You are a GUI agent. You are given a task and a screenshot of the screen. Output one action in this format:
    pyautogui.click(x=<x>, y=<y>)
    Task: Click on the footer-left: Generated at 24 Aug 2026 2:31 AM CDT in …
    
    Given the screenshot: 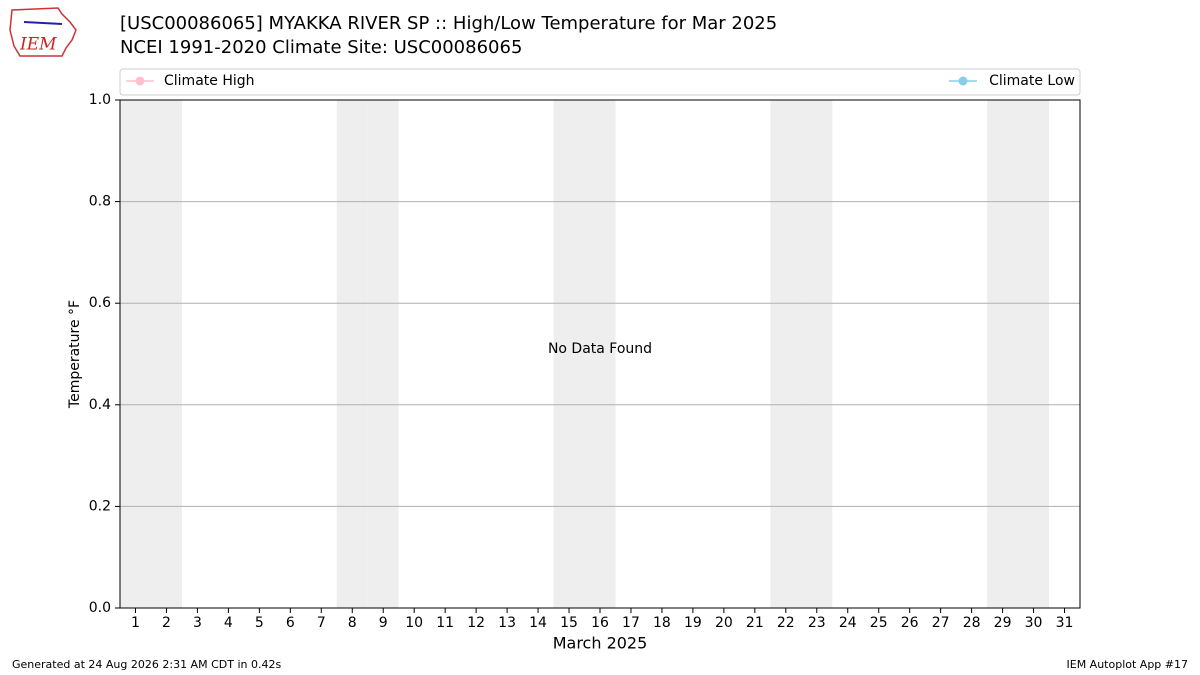 What is the action you would take?
    pyautogui.click(x=146, y=664)
    